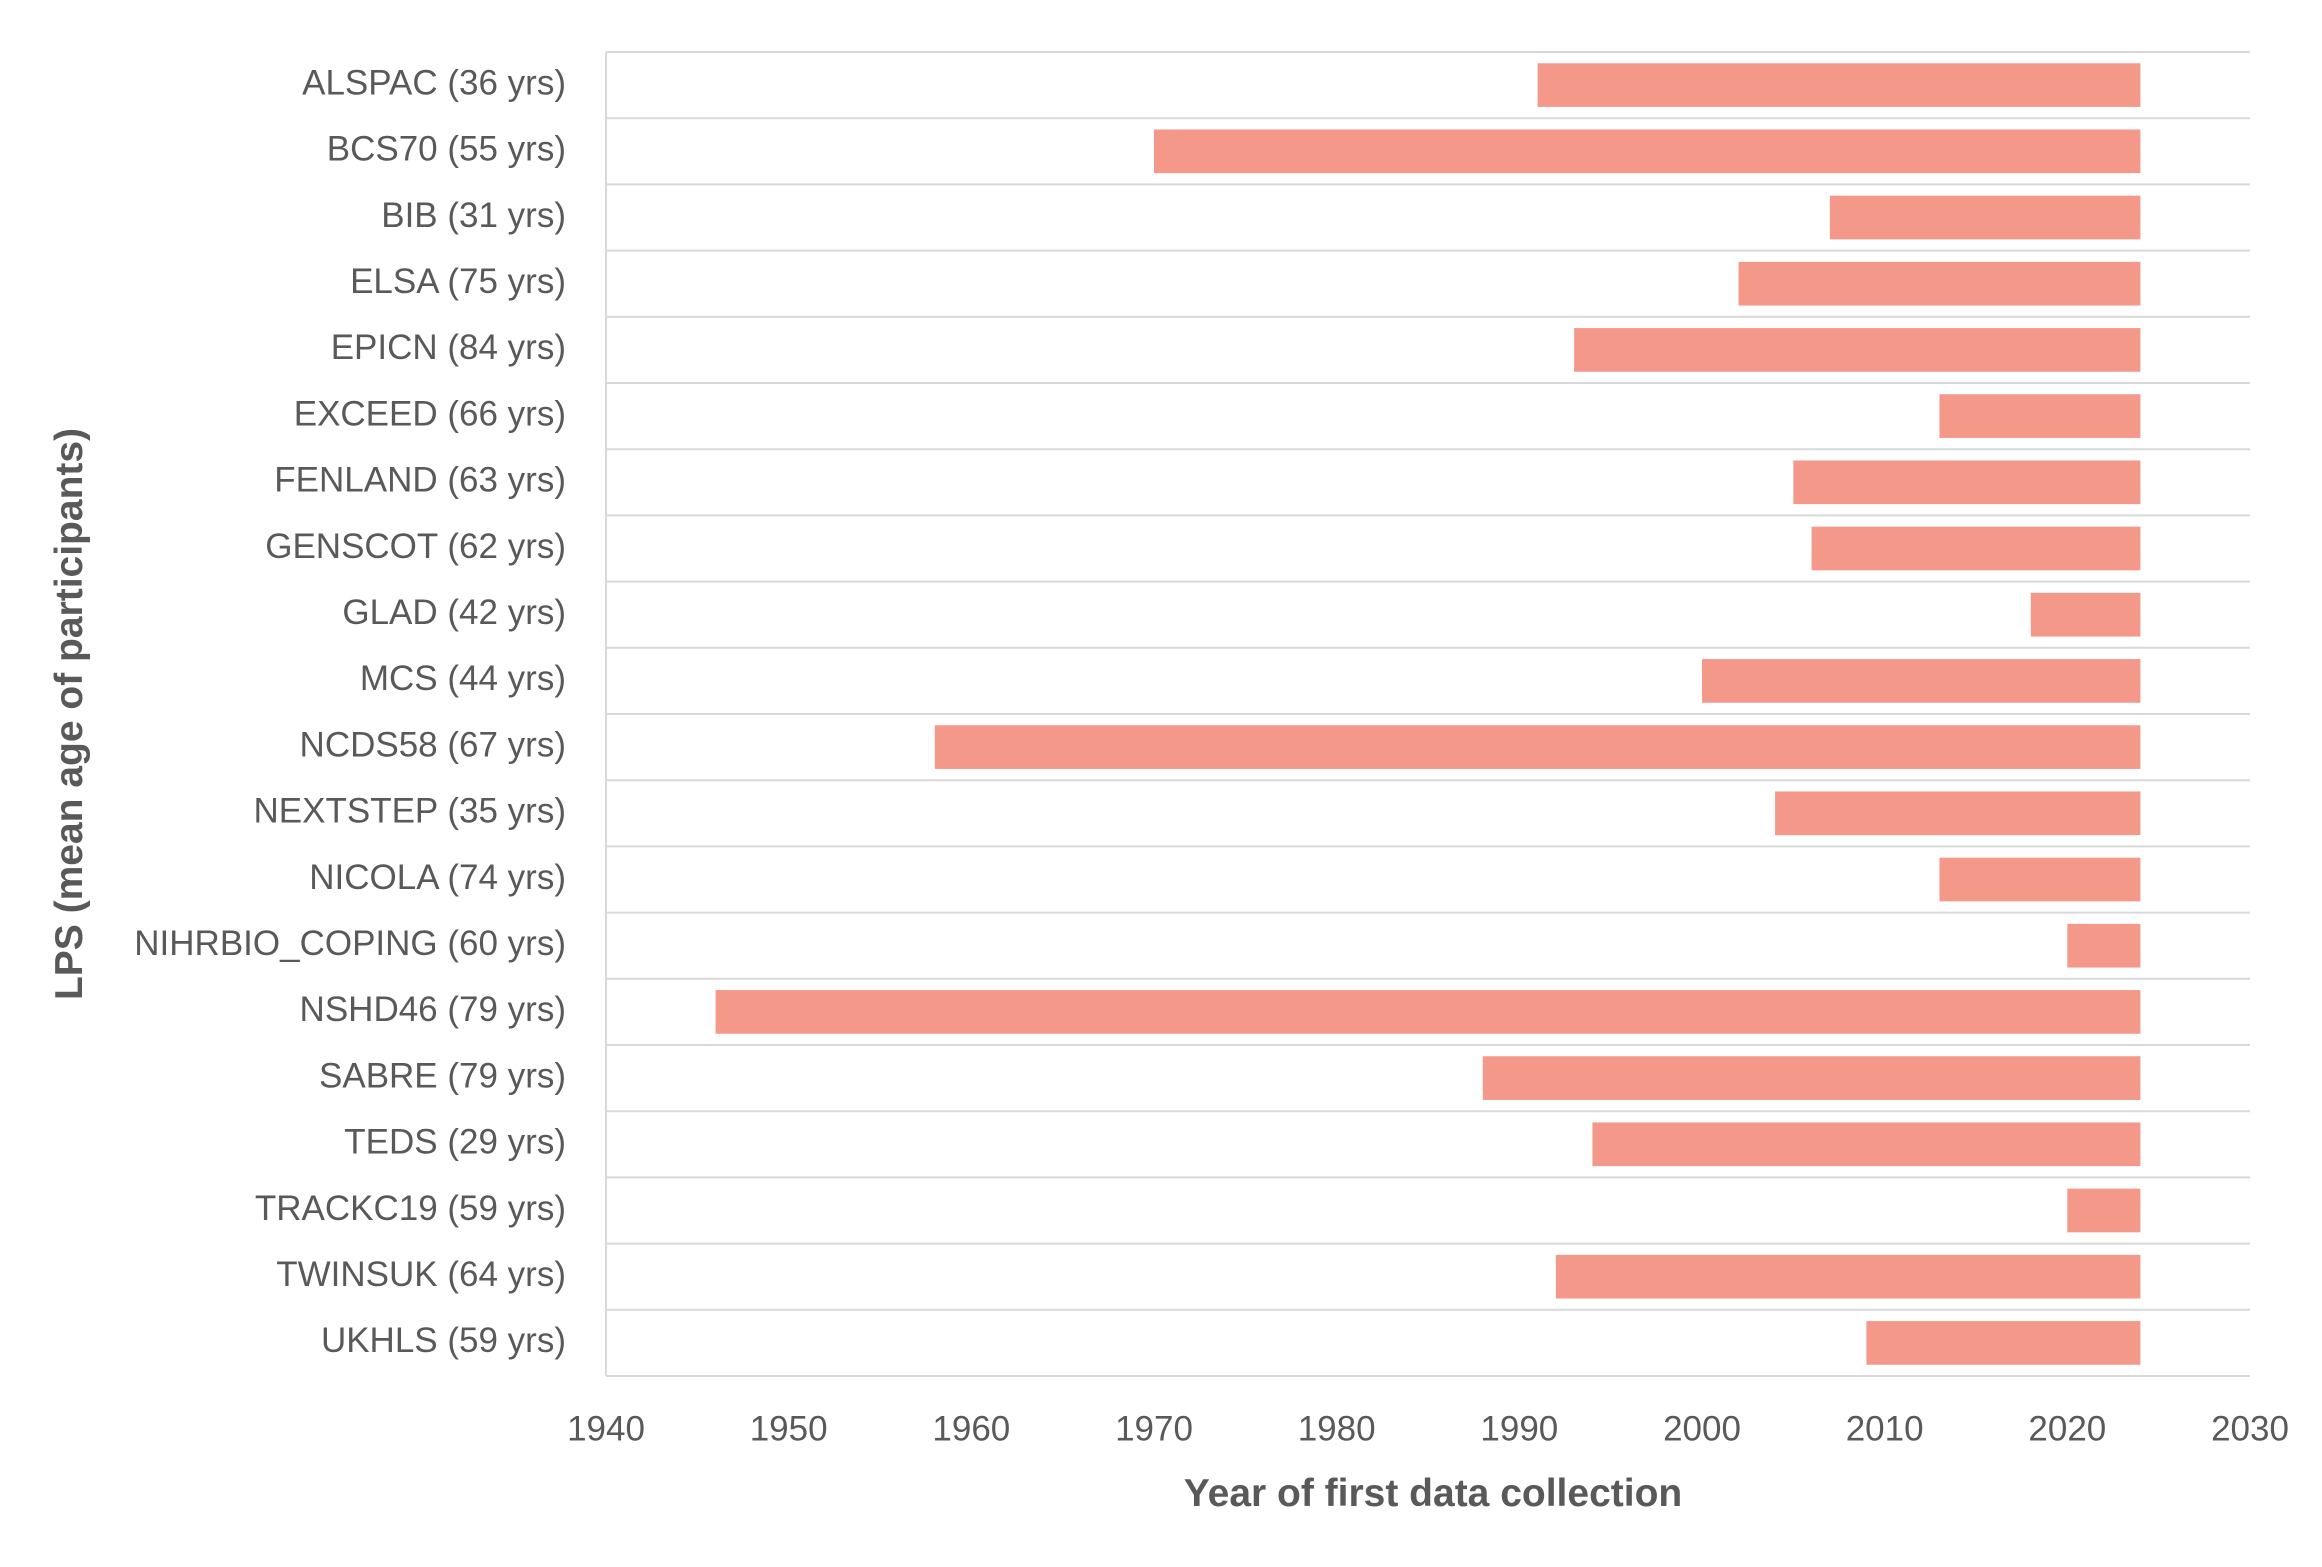 Image resolution: width=2322 pixels, height=1567 pixels. What do you see at coordinates (434, 82) in the screenshot?
I see `category-label: ALSPAC (36 yrs)` at bounding box center [434, 82].